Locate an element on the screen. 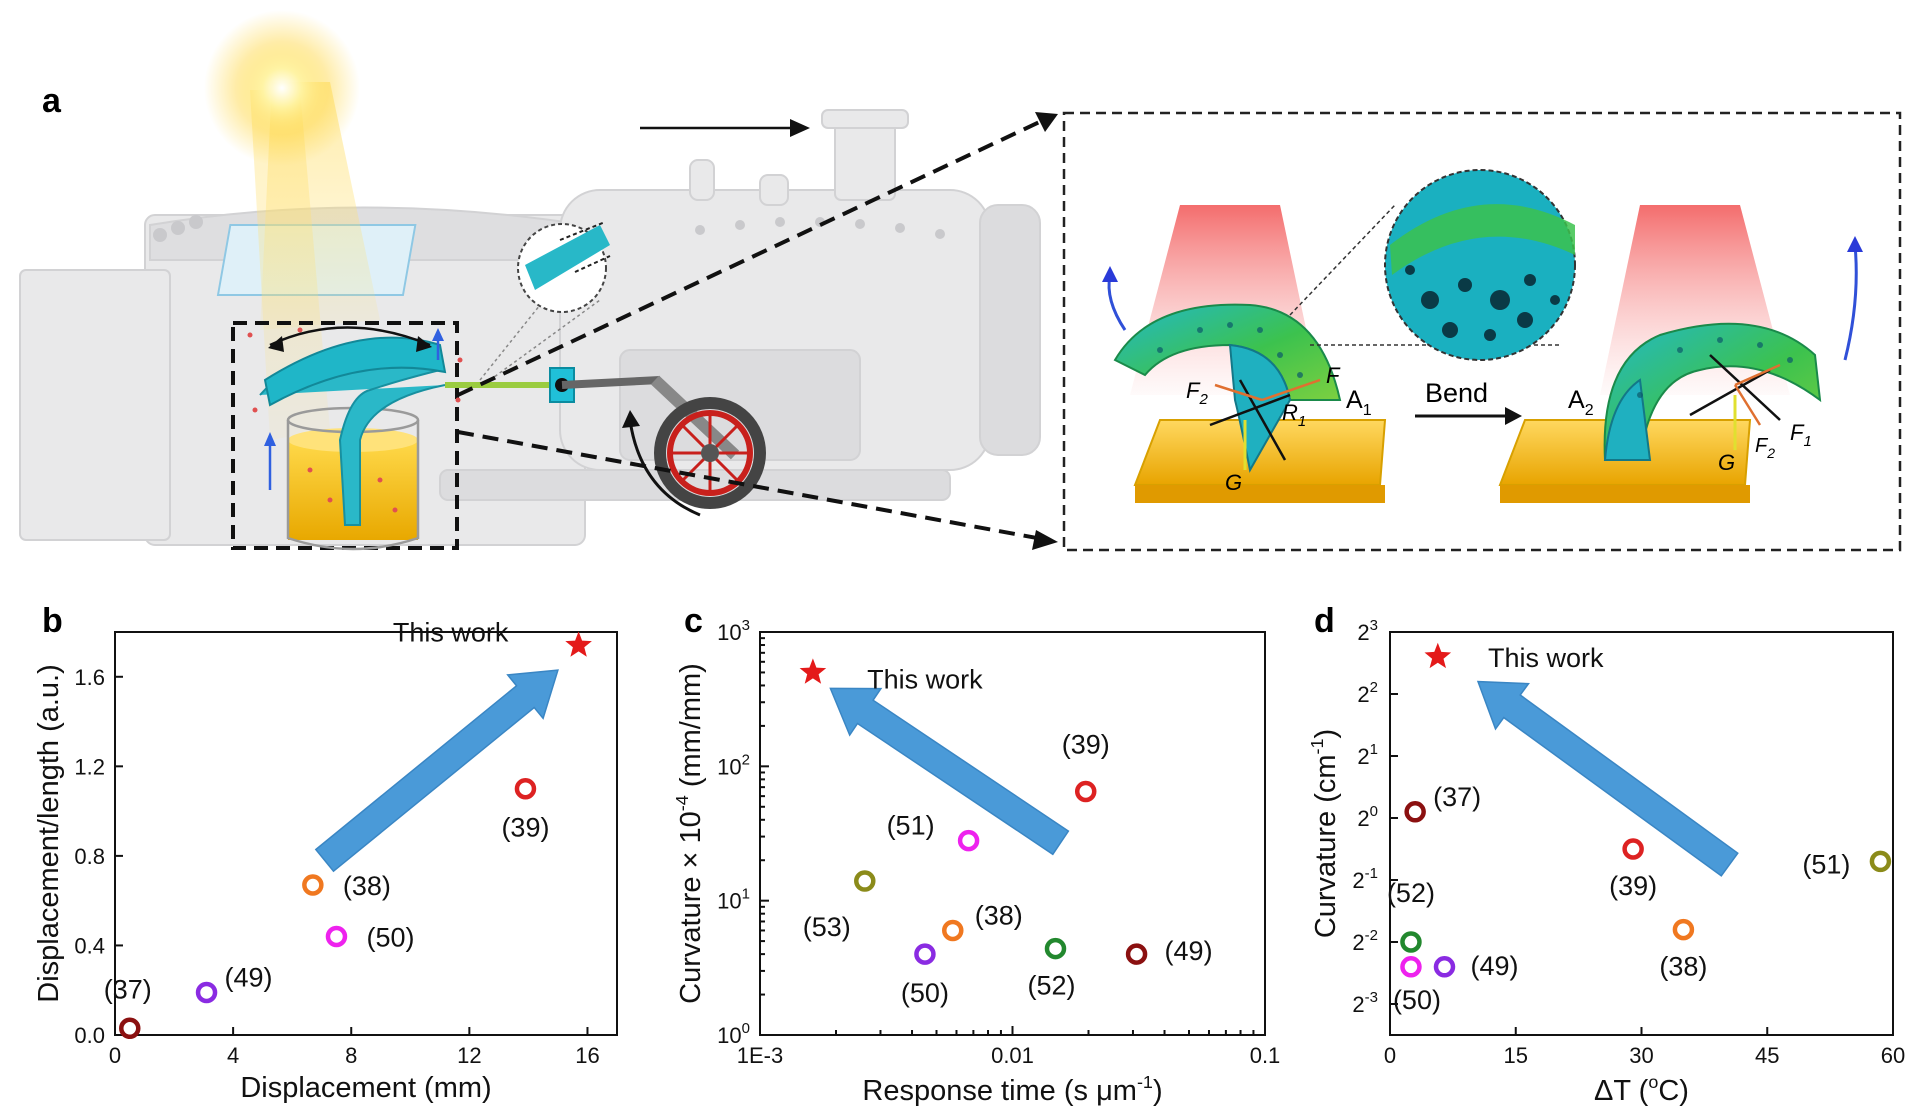  y-axis-title: Curvature (cm-1) is located at coordinates (1324, 833).